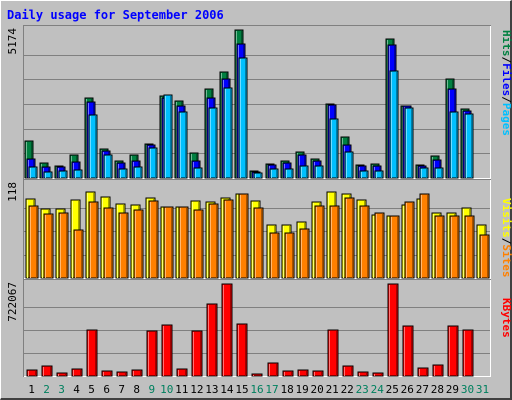 The image size is (512, 400). What do you see at coordinates (91, 389) in the screenshot?
I see `x-tick-label: 5` at bounding box center [91, 389].